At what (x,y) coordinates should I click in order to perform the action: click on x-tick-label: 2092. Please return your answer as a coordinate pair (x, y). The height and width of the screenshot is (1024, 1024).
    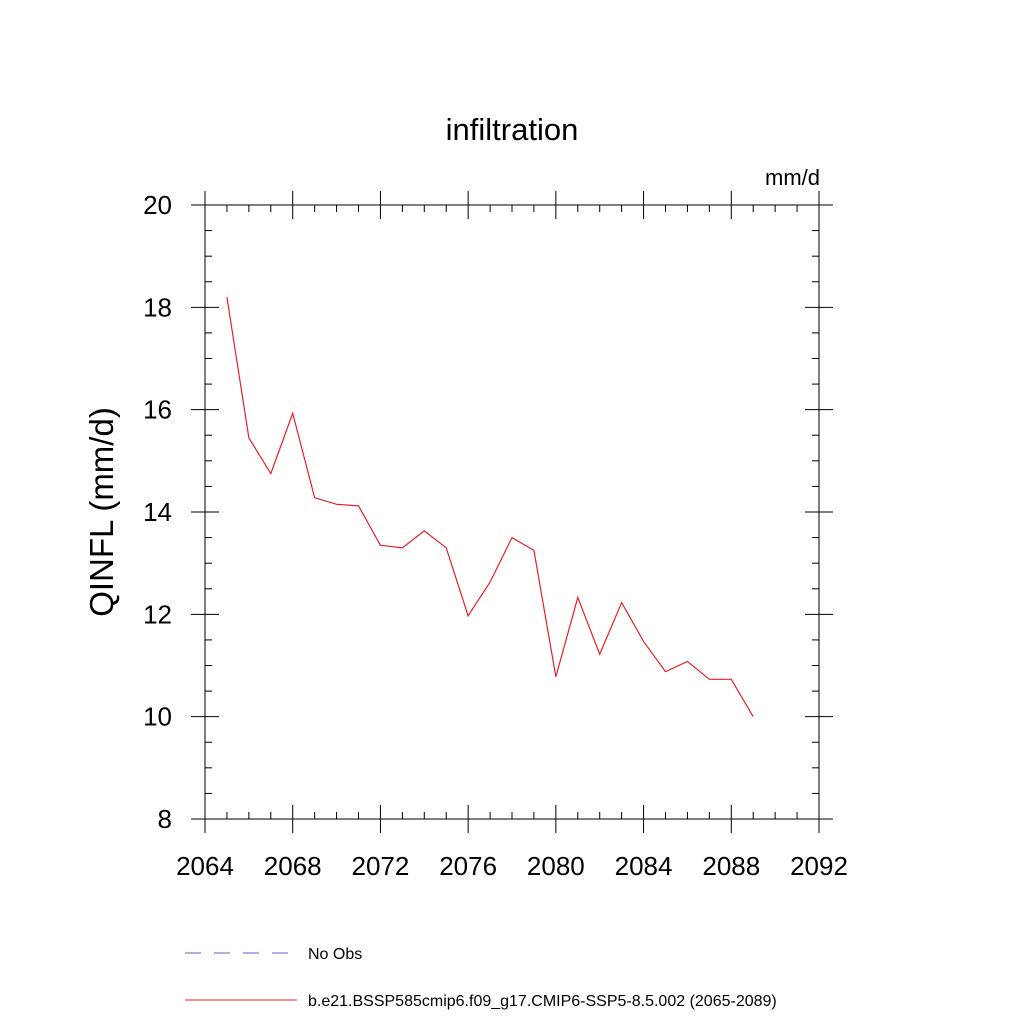
    Looking at the image, I should click on (819, 866).